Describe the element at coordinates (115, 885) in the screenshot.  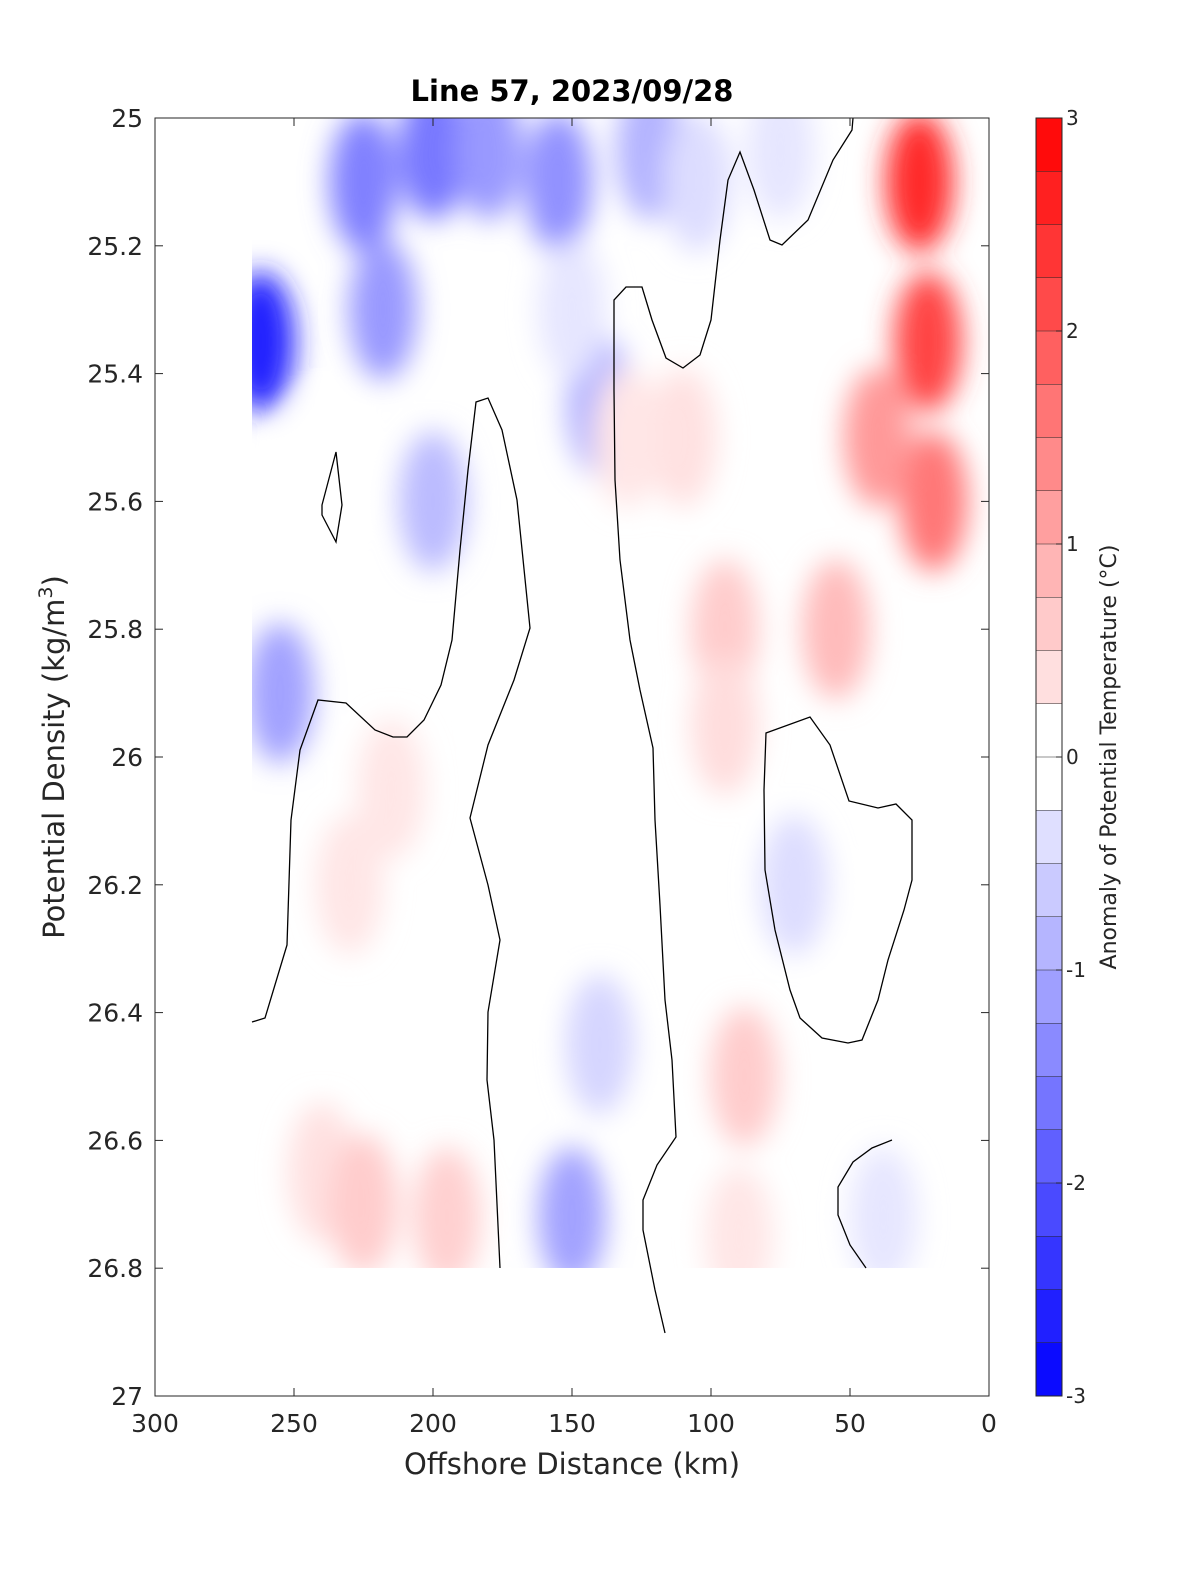
I see `y-tick-label: 26.2` at that location.